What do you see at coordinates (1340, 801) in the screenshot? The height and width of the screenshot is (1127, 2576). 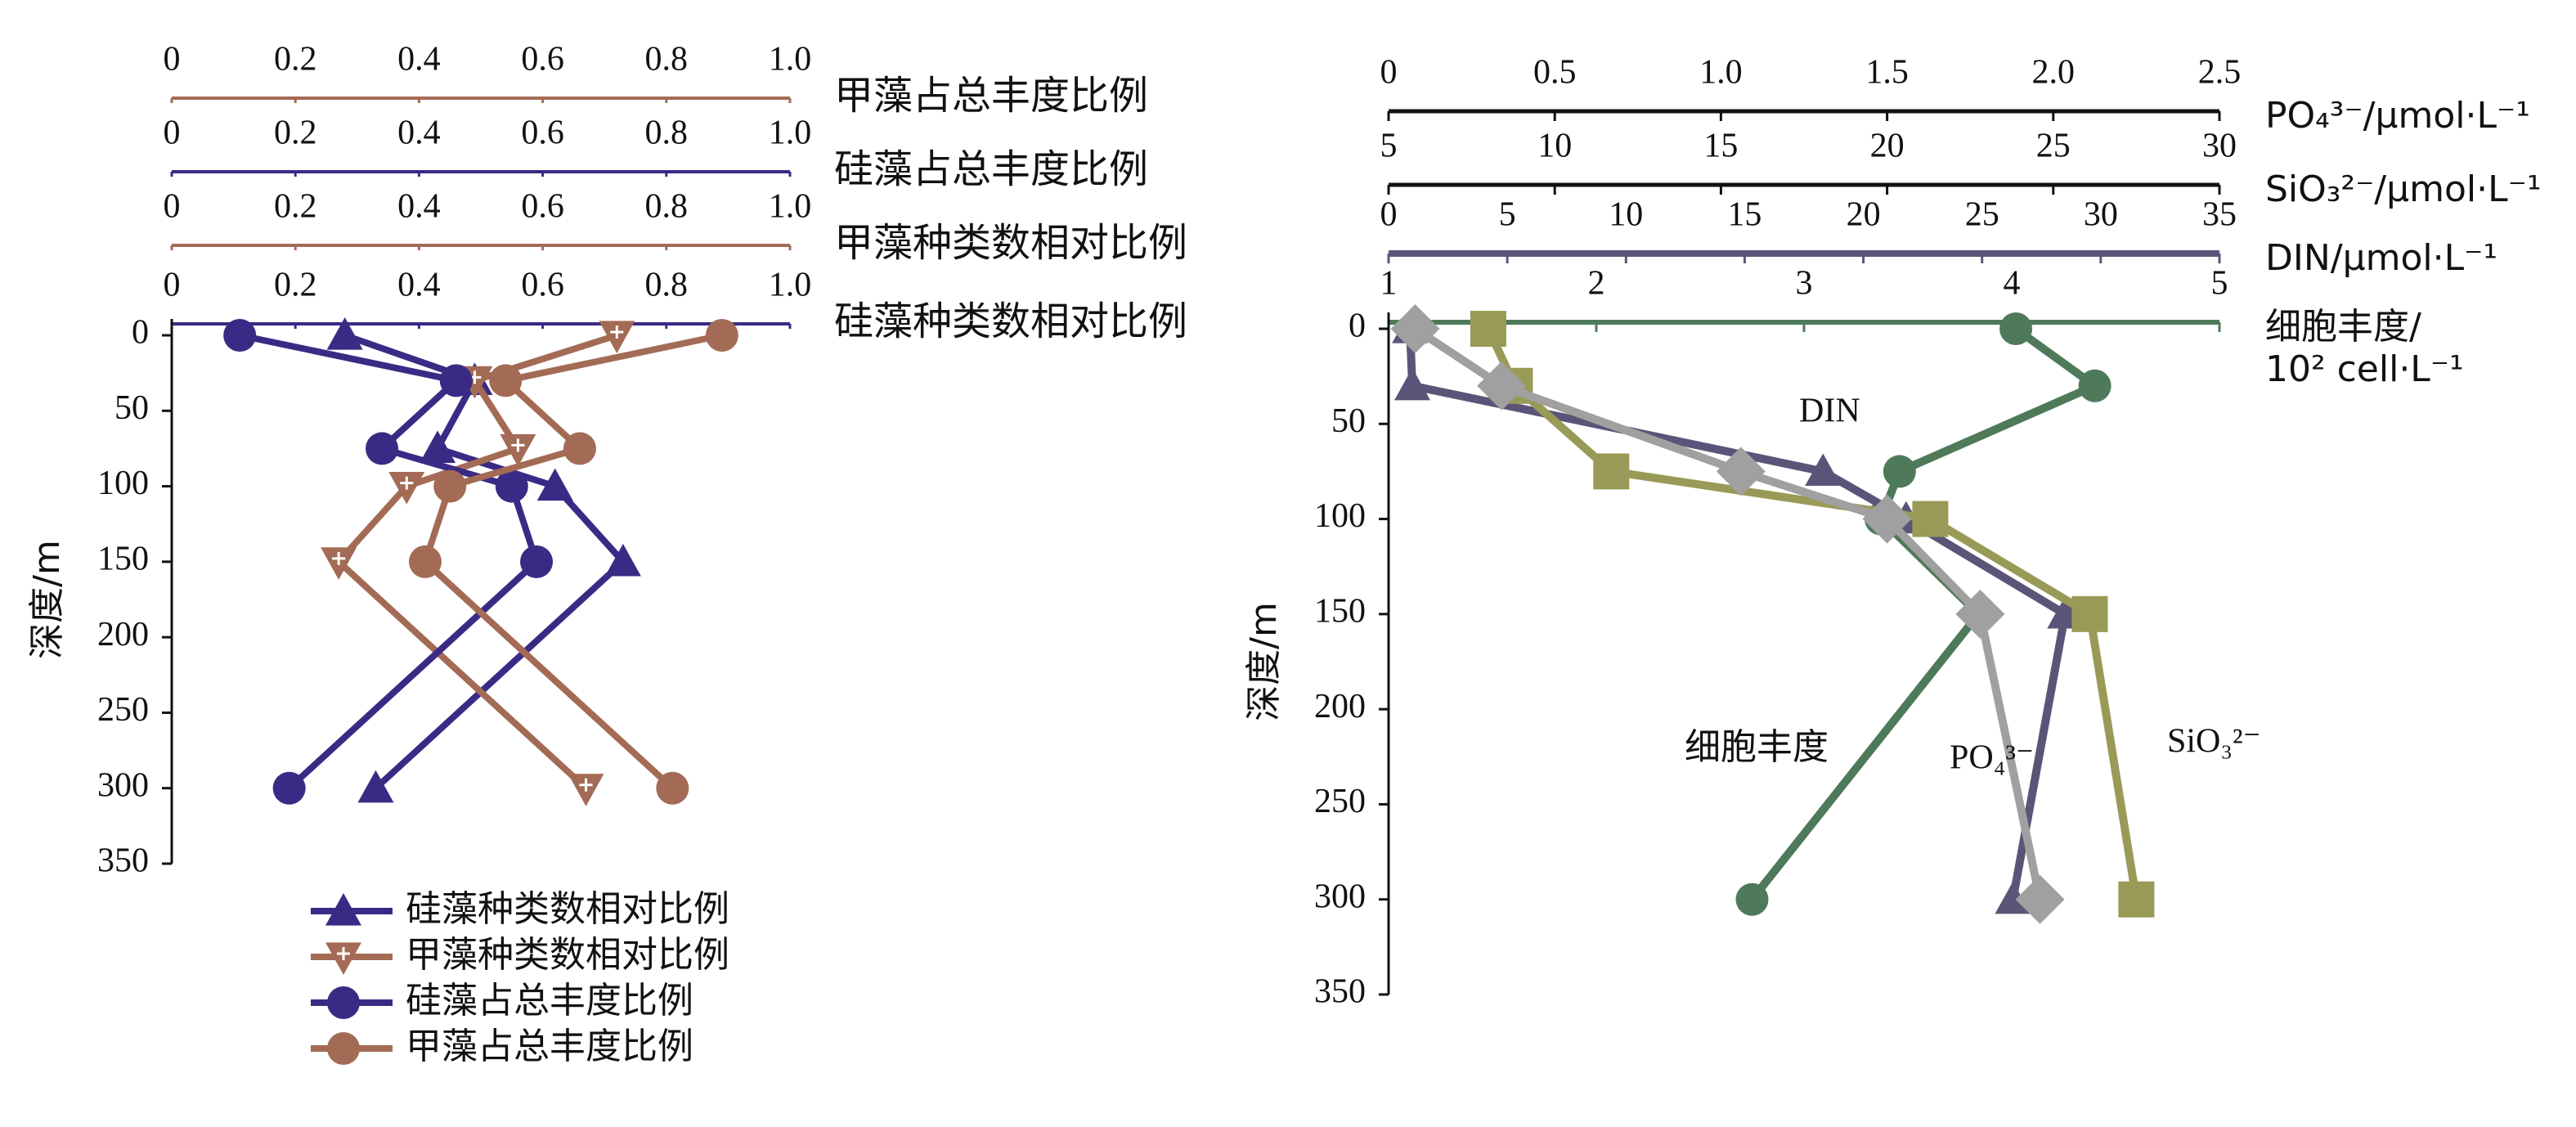 I see `y-tick-label: 250` at bounding box center [1340, 801].